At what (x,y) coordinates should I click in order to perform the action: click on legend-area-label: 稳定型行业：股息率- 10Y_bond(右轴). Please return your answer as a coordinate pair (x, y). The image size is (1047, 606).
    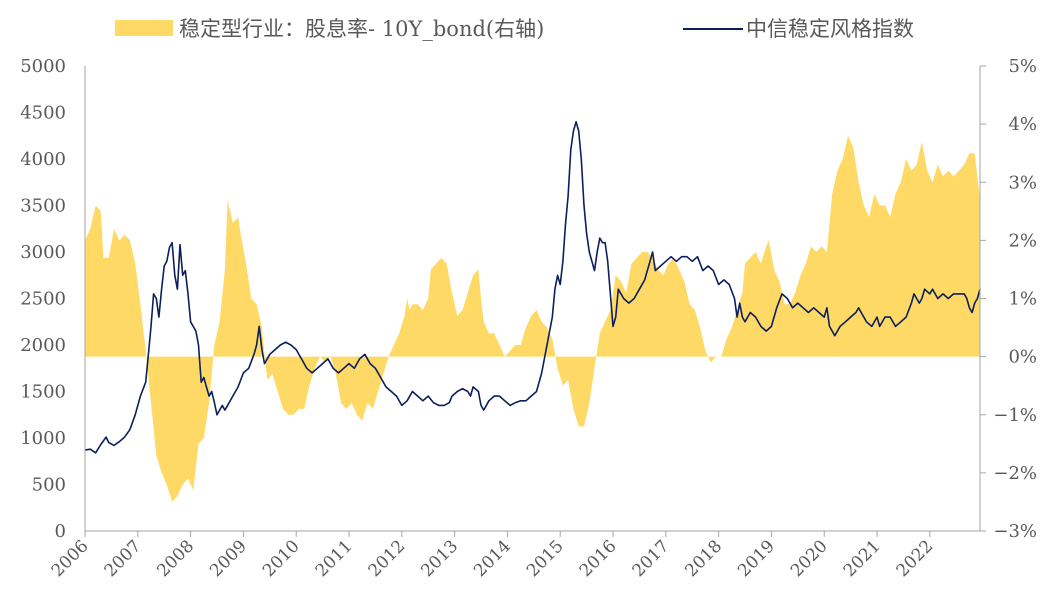
    Looking at the image, I should click on (361, 29).